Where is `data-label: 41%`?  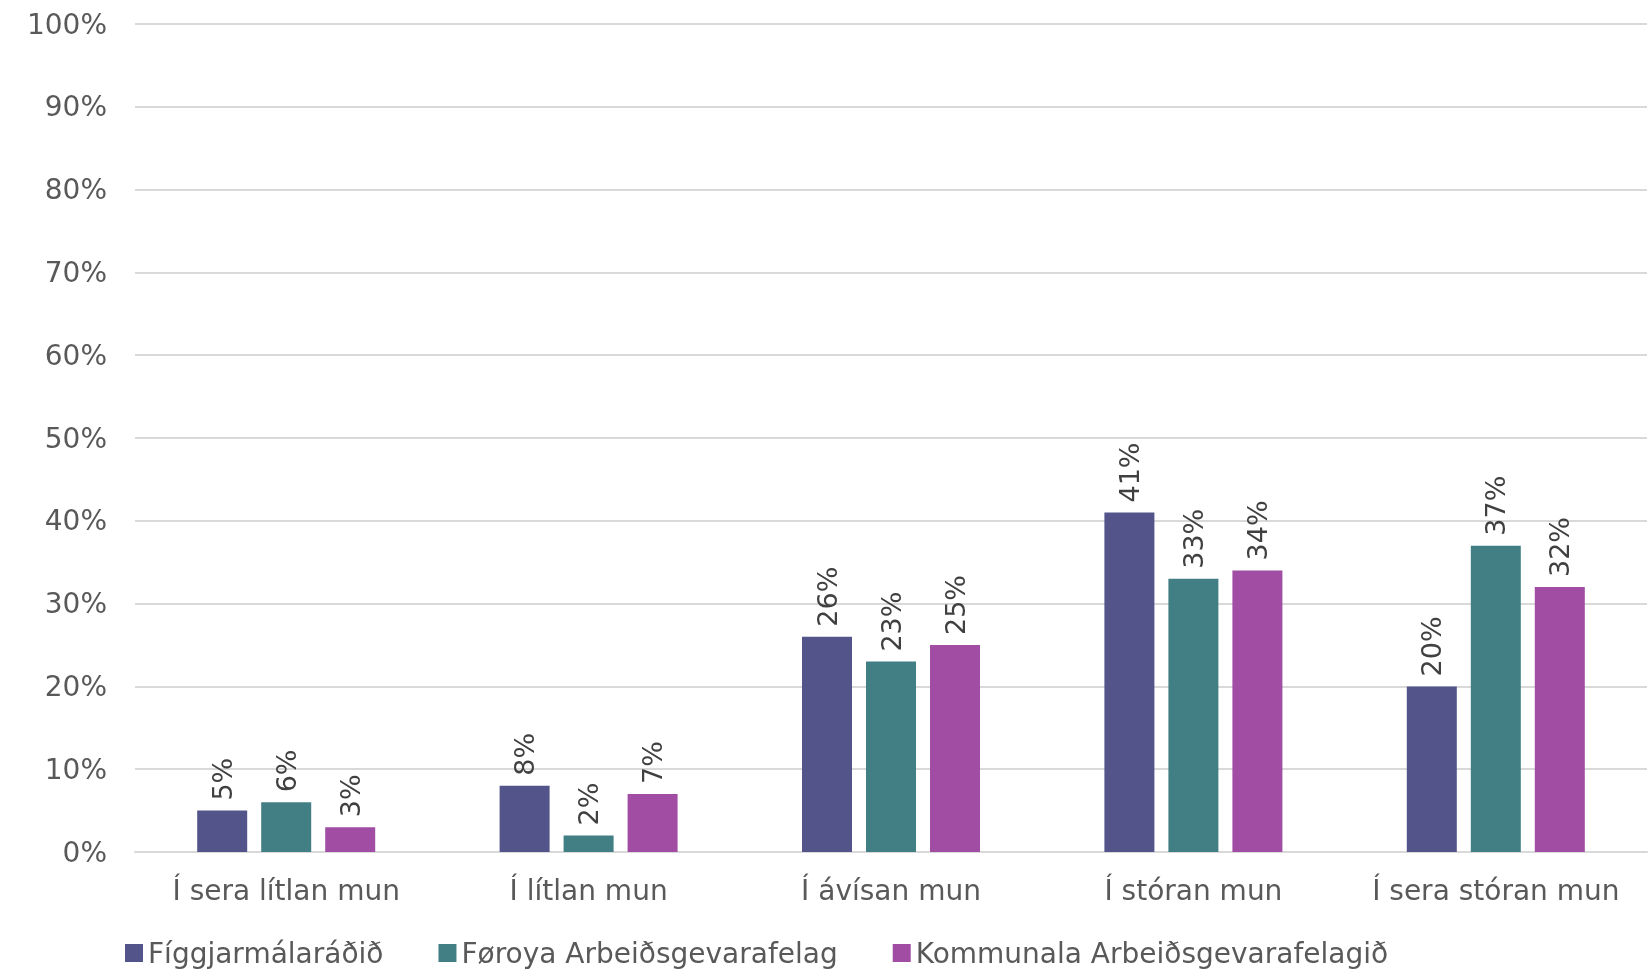
data-label: 41% is located at coordinates (1129, 472).